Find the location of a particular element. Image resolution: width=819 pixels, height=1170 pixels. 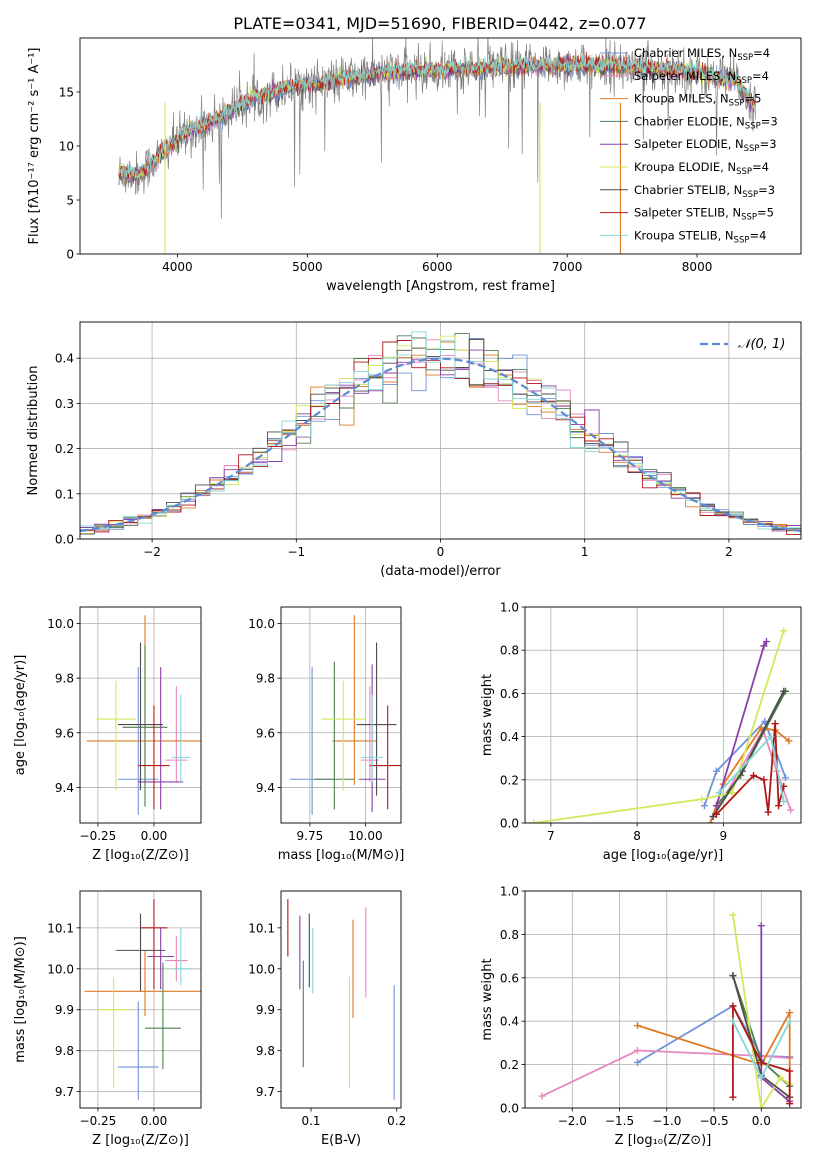

y-tick-label: 1.0 is located at coordinates (509, 892).